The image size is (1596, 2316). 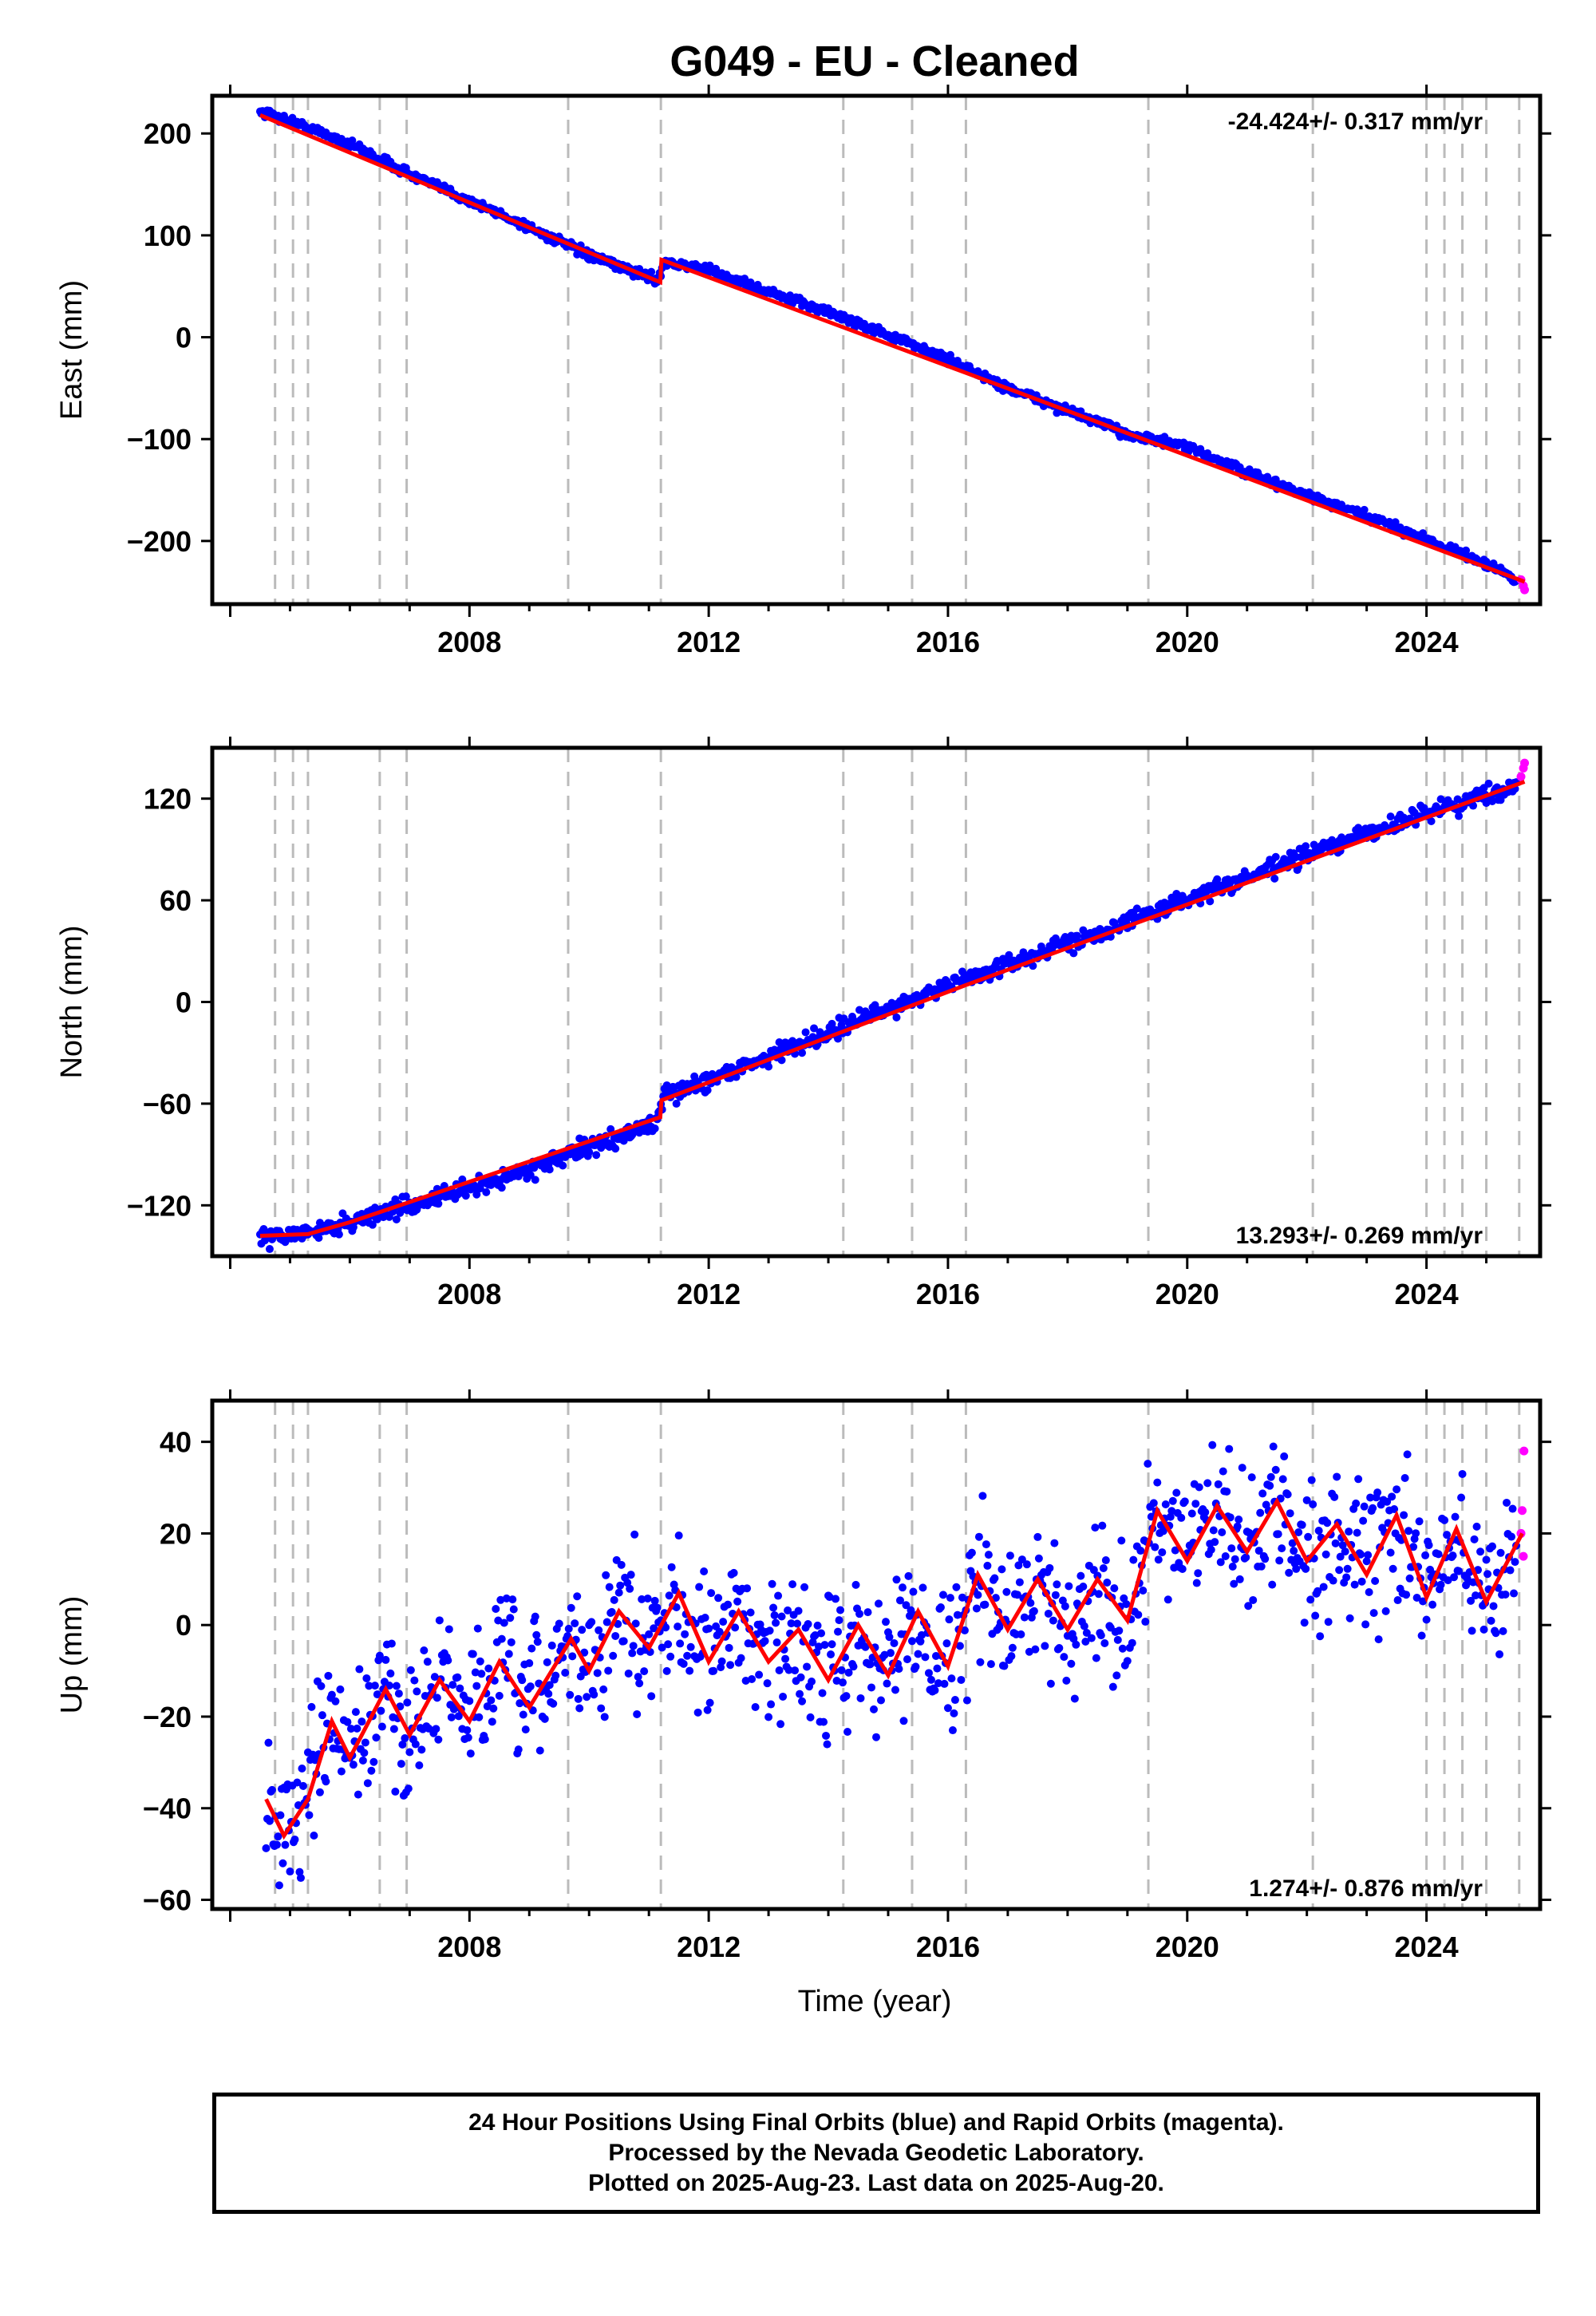 What do you see at coordinates (1427, 1294) in the screenshot?
I see `x-tick-label: 2024` at bounding box center [1427, 1294].